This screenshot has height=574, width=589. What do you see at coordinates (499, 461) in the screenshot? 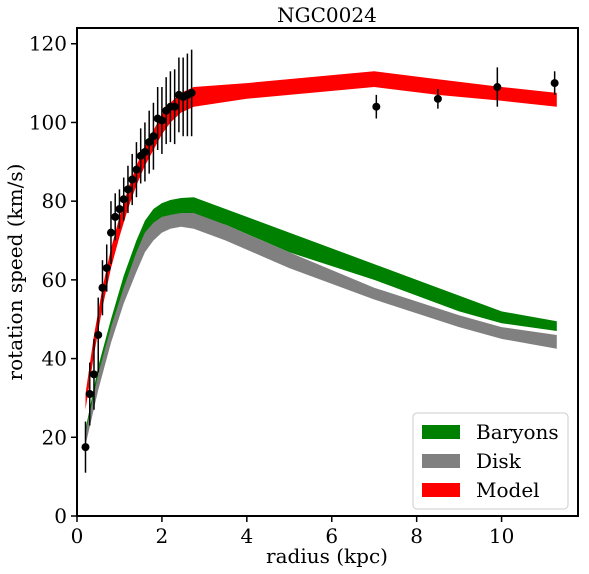
I see `legend-label-disk: Disk` at bounding box center [499, 461].